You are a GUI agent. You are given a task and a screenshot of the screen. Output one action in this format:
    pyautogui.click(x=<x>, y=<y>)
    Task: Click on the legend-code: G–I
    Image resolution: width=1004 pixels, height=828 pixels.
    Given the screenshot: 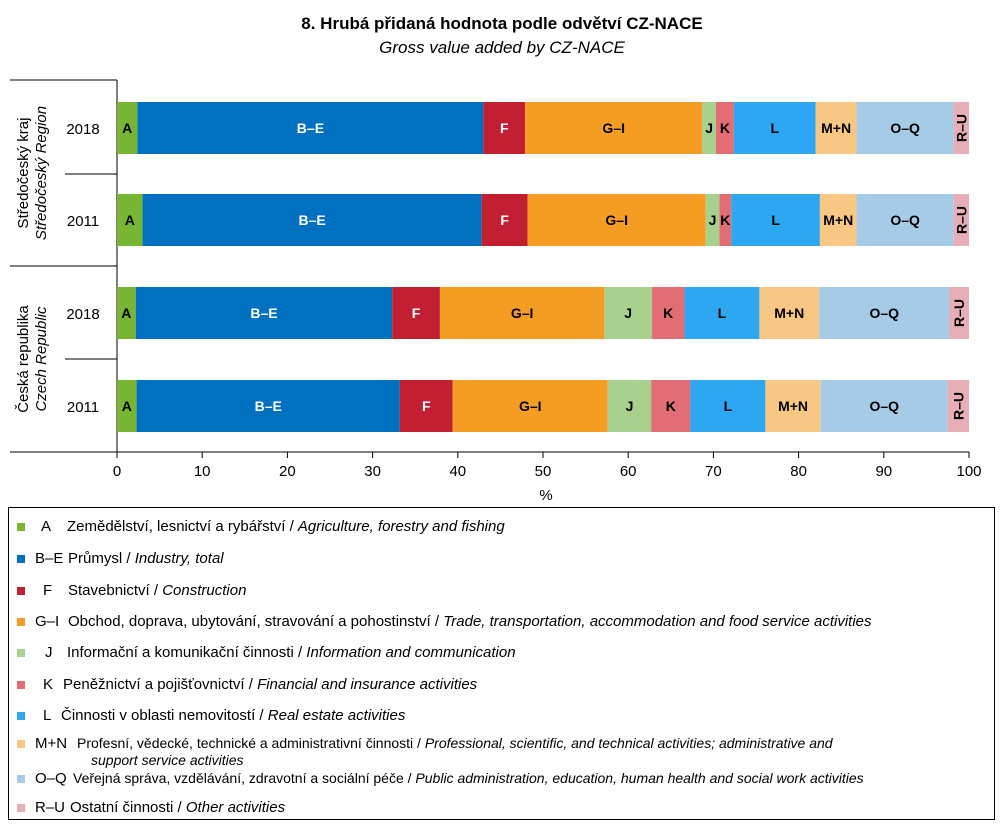 What is the action you would take?
    pyautogui.click(x=47, y=621)
    